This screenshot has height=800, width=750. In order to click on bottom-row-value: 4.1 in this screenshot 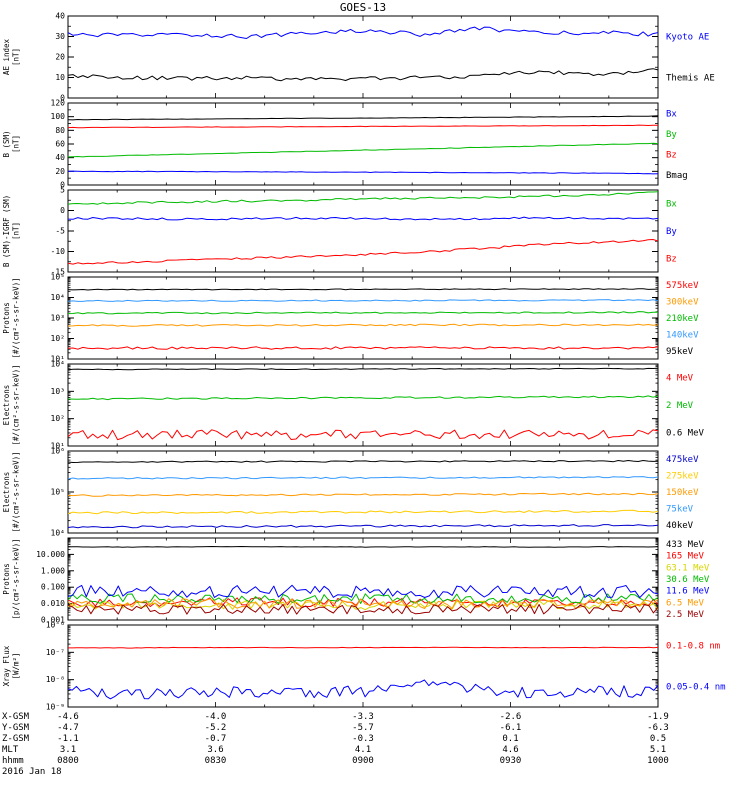, I will do `click(363, 750)`.